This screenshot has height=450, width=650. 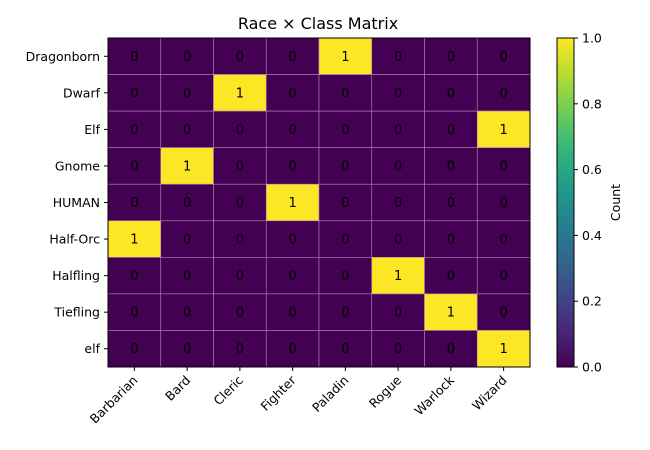 What do you see at coordinates (592, 169) in the screenshot?
I see `colorbar-tick-label: 0.6` at bounding box center [592, 169].